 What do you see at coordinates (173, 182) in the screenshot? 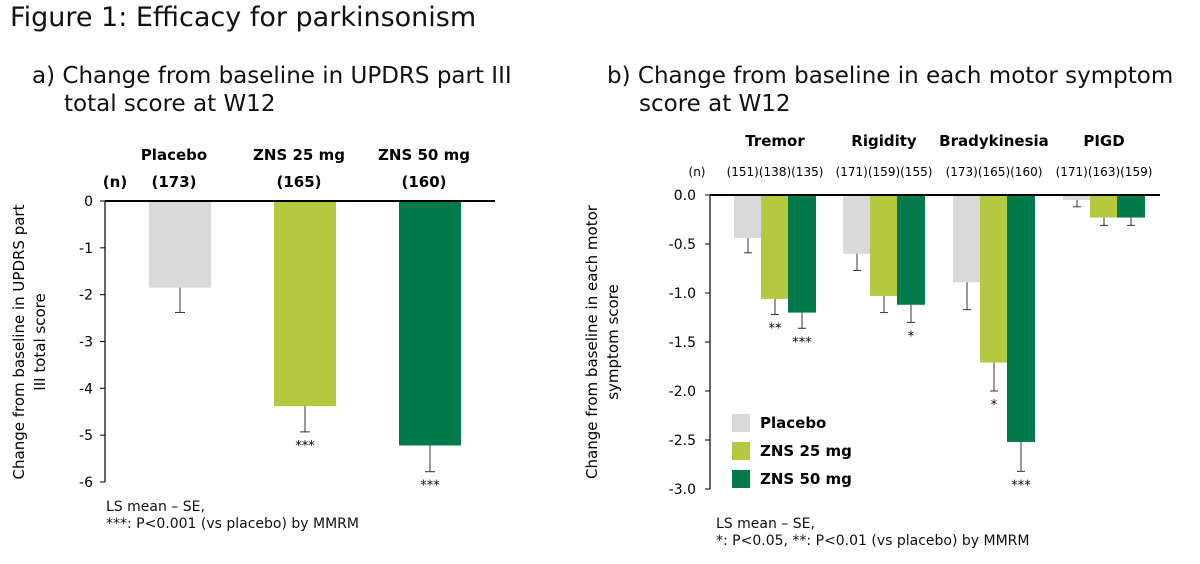
I see `chart-a-n-value: (173)` at bounding box center [173, 182].